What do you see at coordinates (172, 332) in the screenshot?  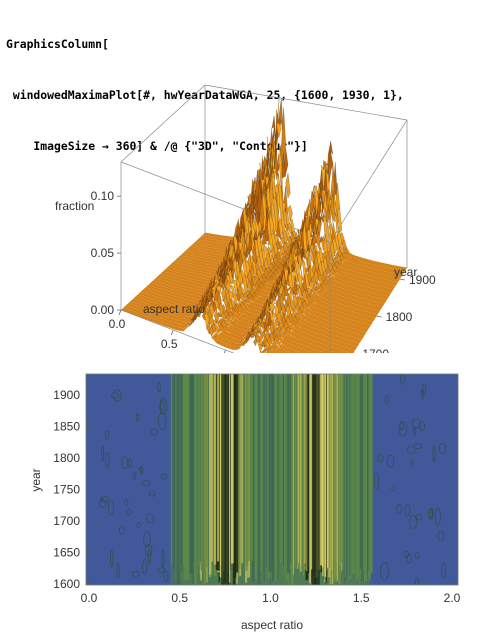 I see `x-tick` at bounding box center [172, 332].